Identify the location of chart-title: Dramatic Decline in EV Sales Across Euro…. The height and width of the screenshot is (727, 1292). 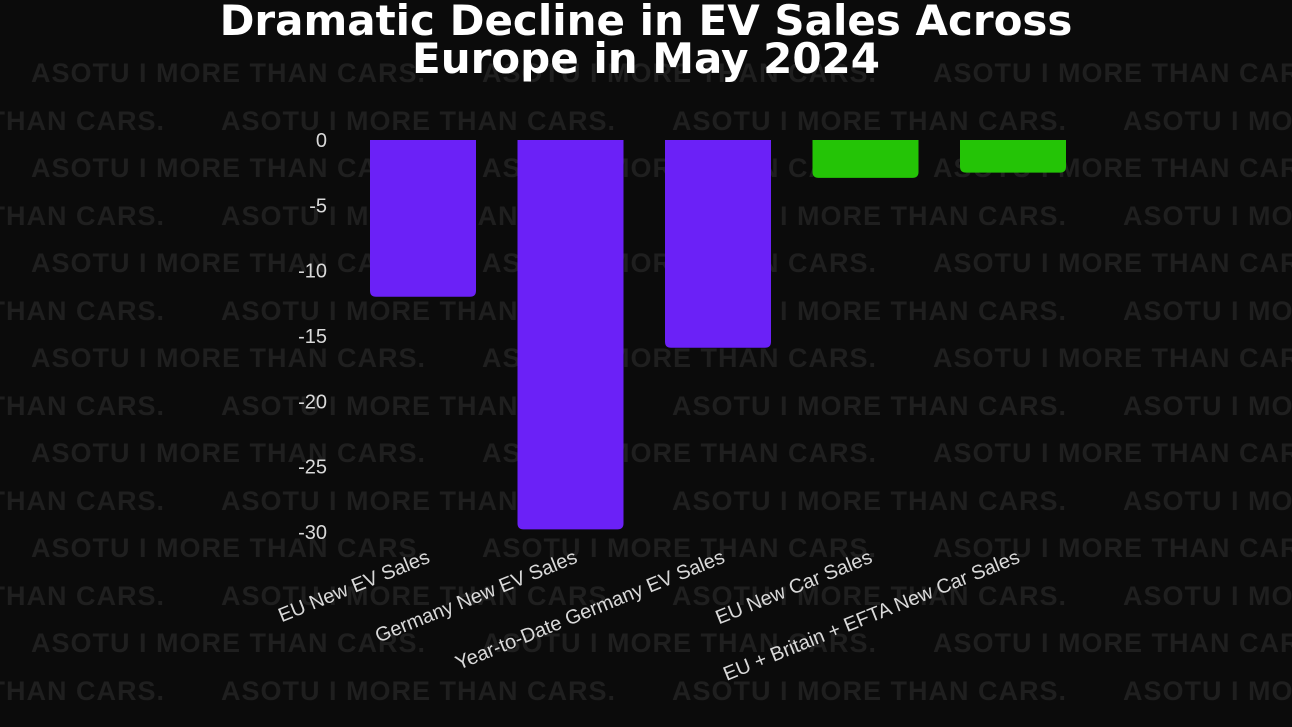
(646, 41).